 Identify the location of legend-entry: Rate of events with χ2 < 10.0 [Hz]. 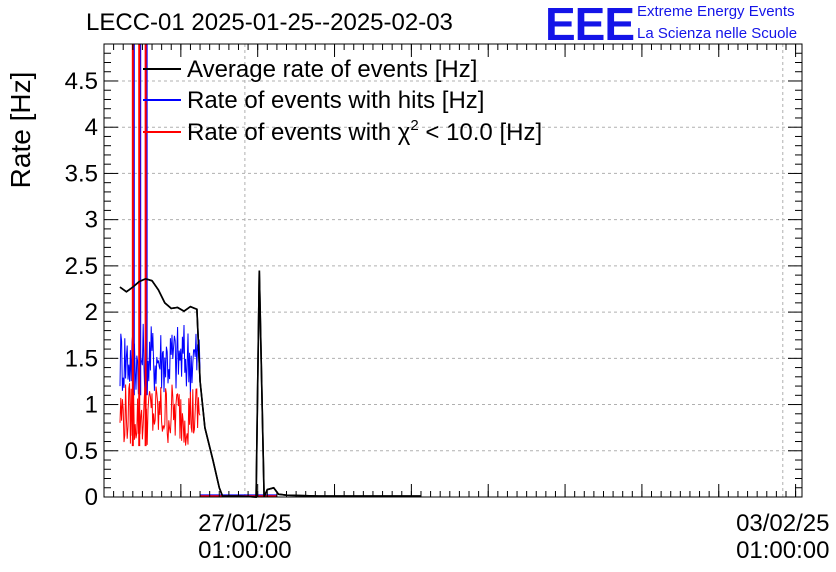
(364, 131).